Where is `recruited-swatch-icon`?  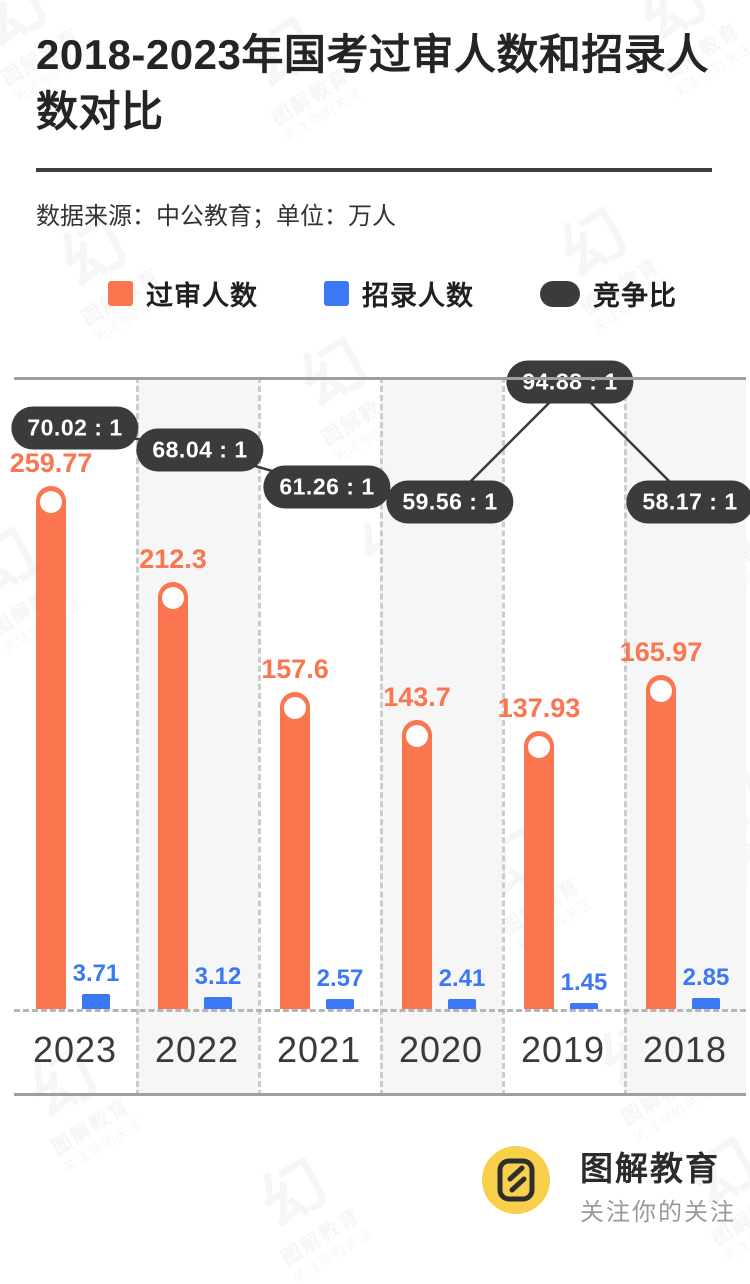
recruited-swatch-icon is located at coordinates (336, 293).